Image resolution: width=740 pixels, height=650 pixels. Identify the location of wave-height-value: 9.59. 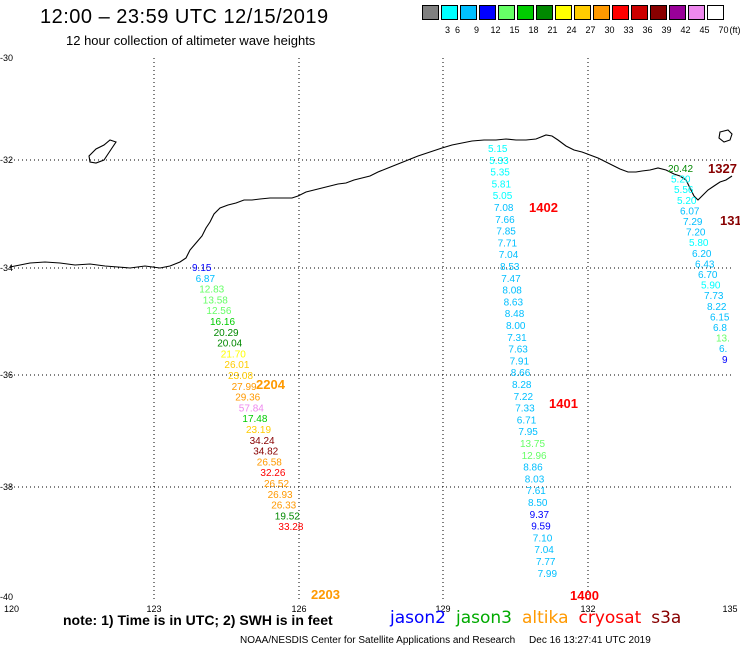
(541, 527).